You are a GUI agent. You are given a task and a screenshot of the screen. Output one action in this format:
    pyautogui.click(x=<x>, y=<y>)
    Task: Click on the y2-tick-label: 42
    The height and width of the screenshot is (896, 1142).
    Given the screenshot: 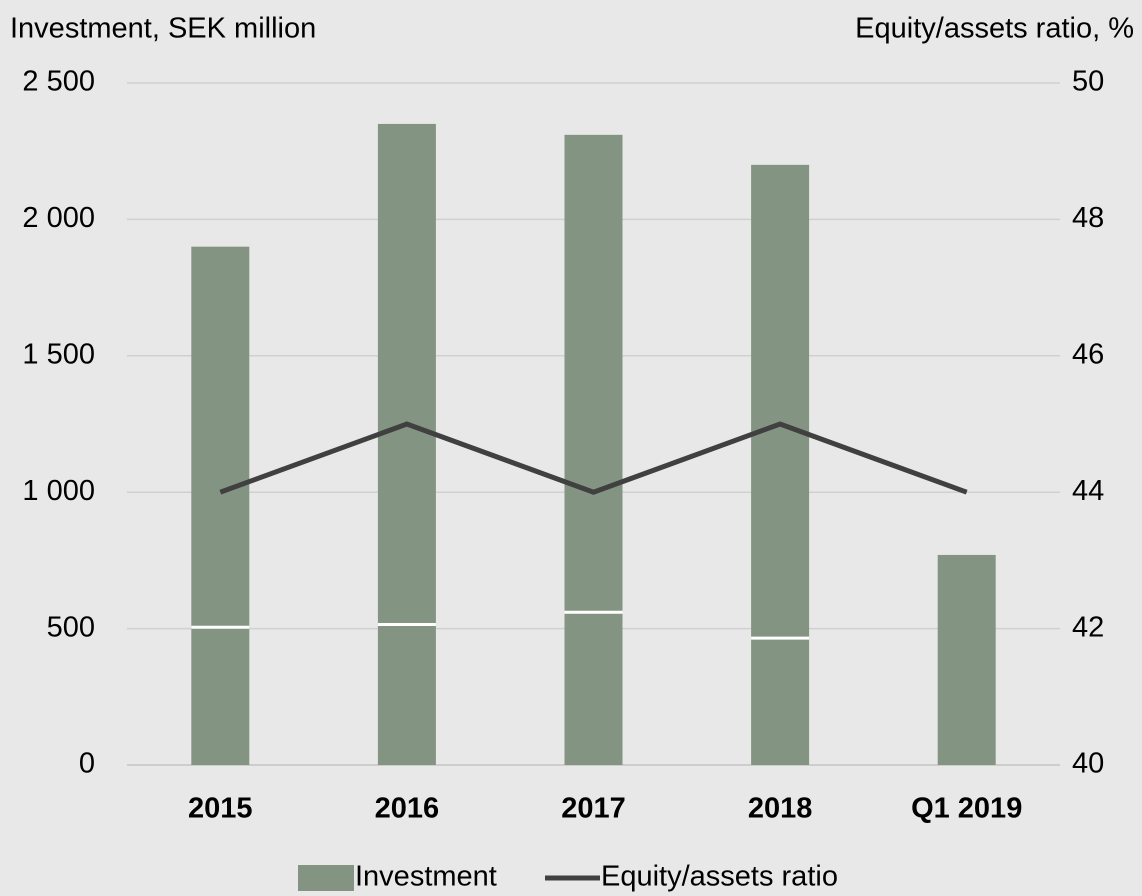 What is the action you would take?
    pyautogui.click(x=1088, y=627)
    